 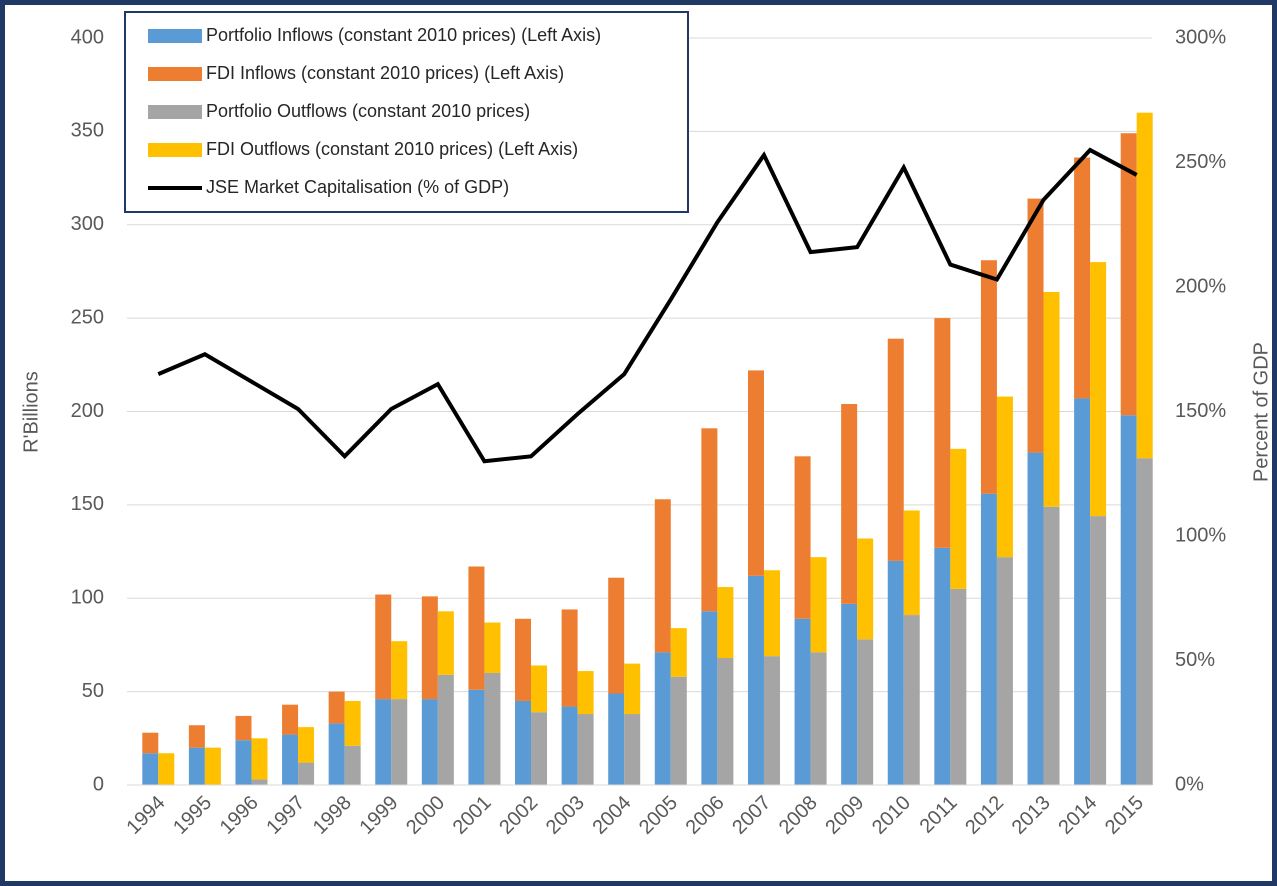 I want to click on y2-tick-label: 300%, so click(x=1200, y=37).